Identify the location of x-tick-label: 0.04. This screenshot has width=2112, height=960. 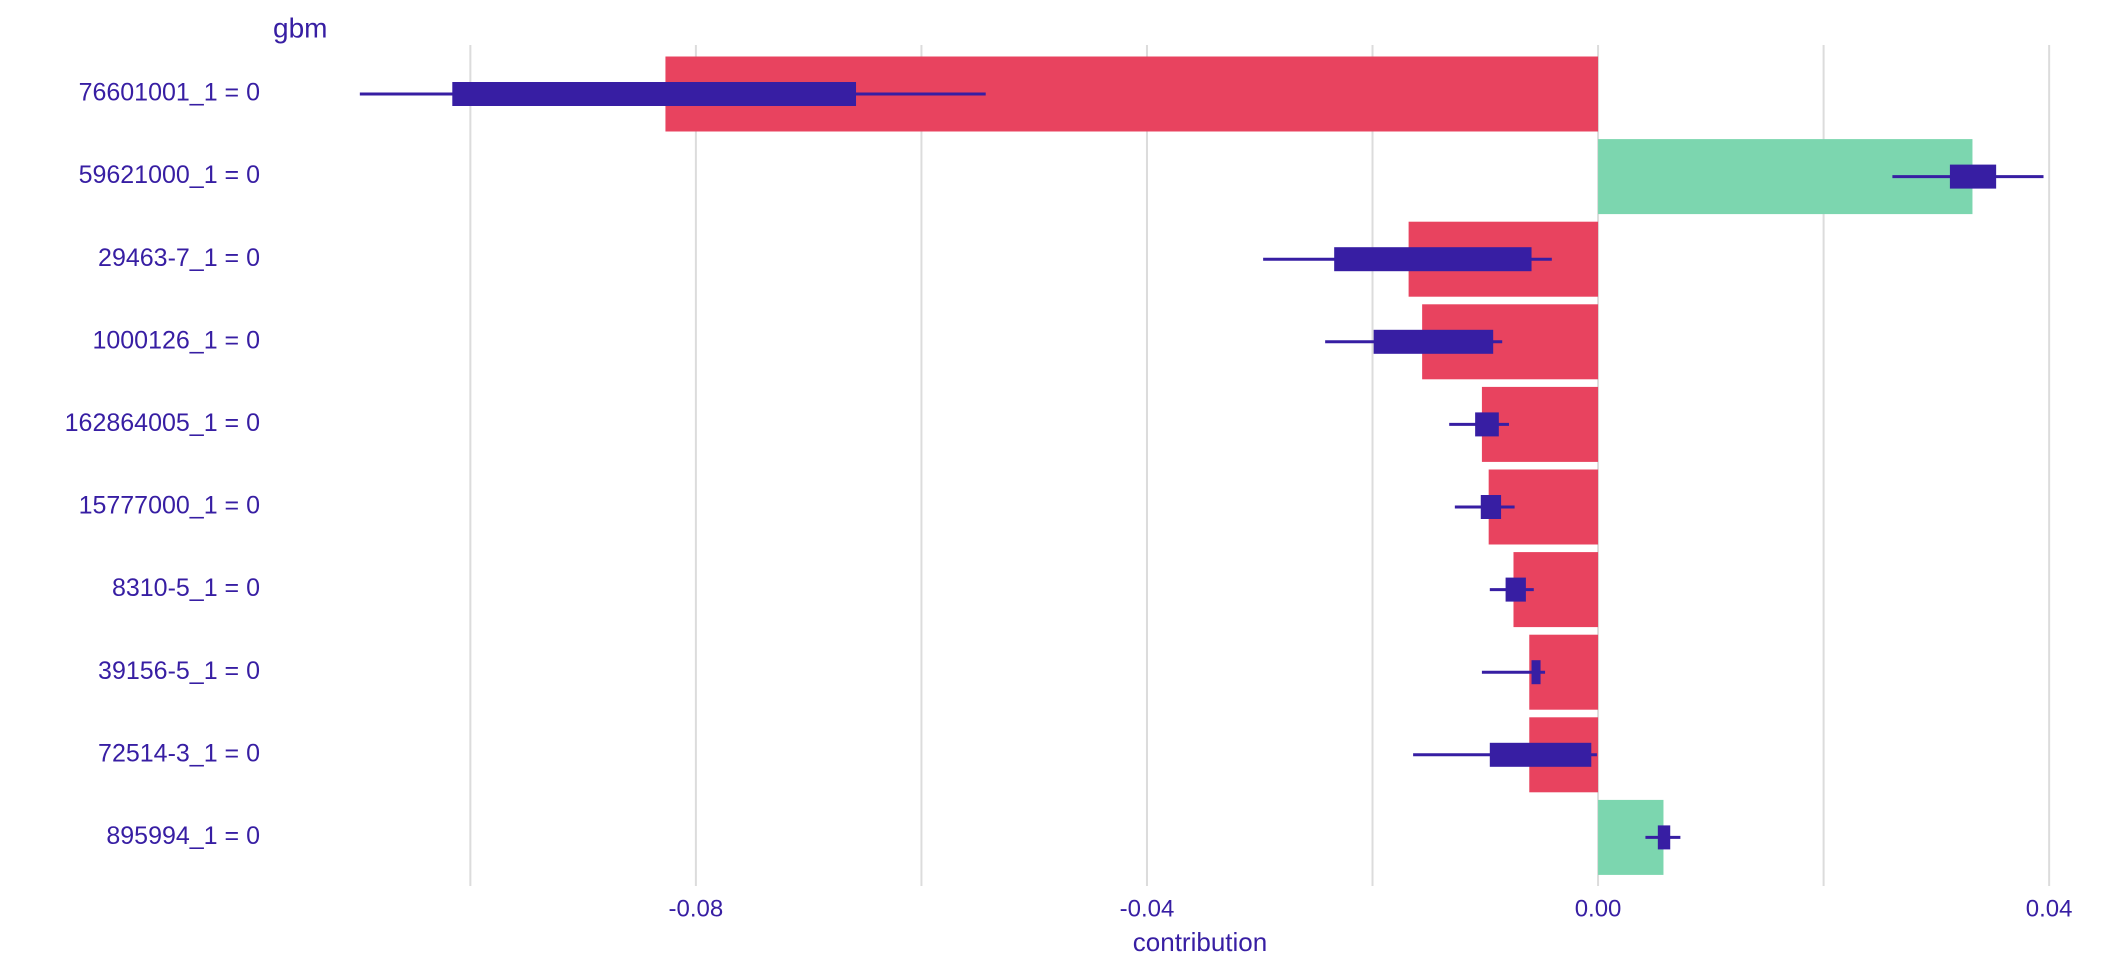
(2049, 908).